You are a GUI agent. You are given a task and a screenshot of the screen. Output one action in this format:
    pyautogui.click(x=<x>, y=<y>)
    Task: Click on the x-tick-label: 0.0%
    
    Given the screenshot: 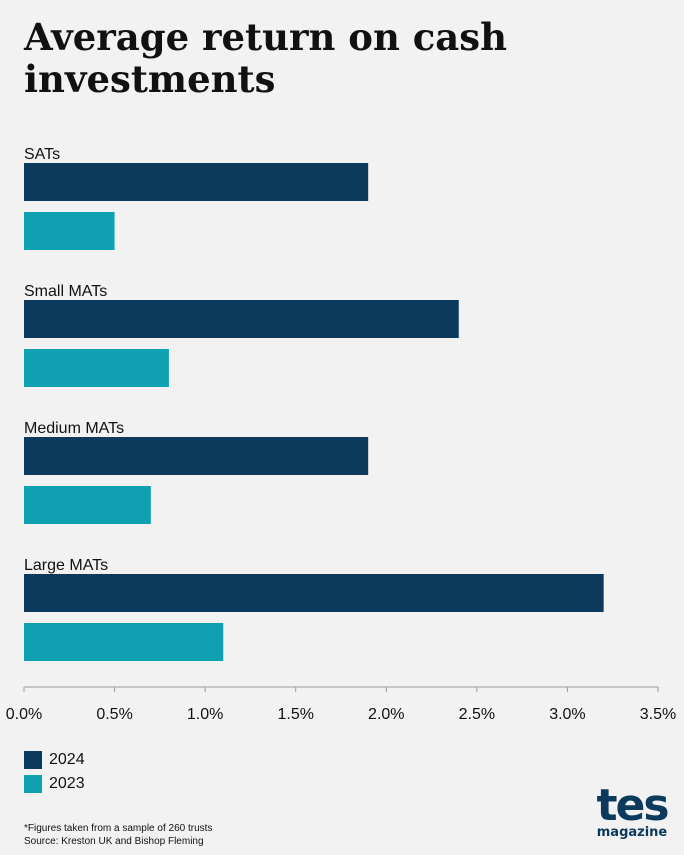 What is the action you would take?
    pyautogui.click(x=24, y=714)
    